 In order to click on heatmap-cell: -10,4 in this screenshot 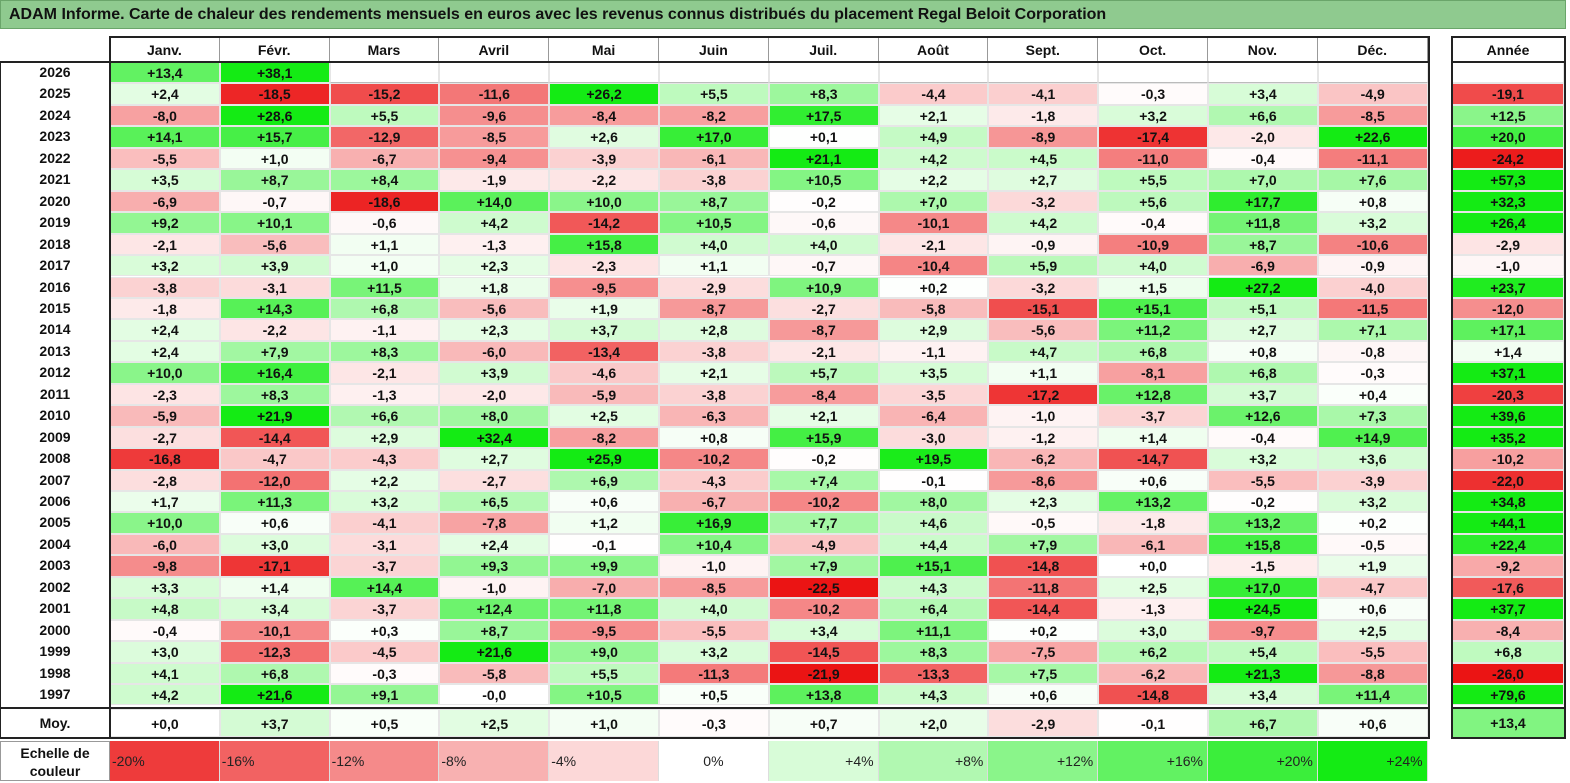, I will do `click(933, 266)`.